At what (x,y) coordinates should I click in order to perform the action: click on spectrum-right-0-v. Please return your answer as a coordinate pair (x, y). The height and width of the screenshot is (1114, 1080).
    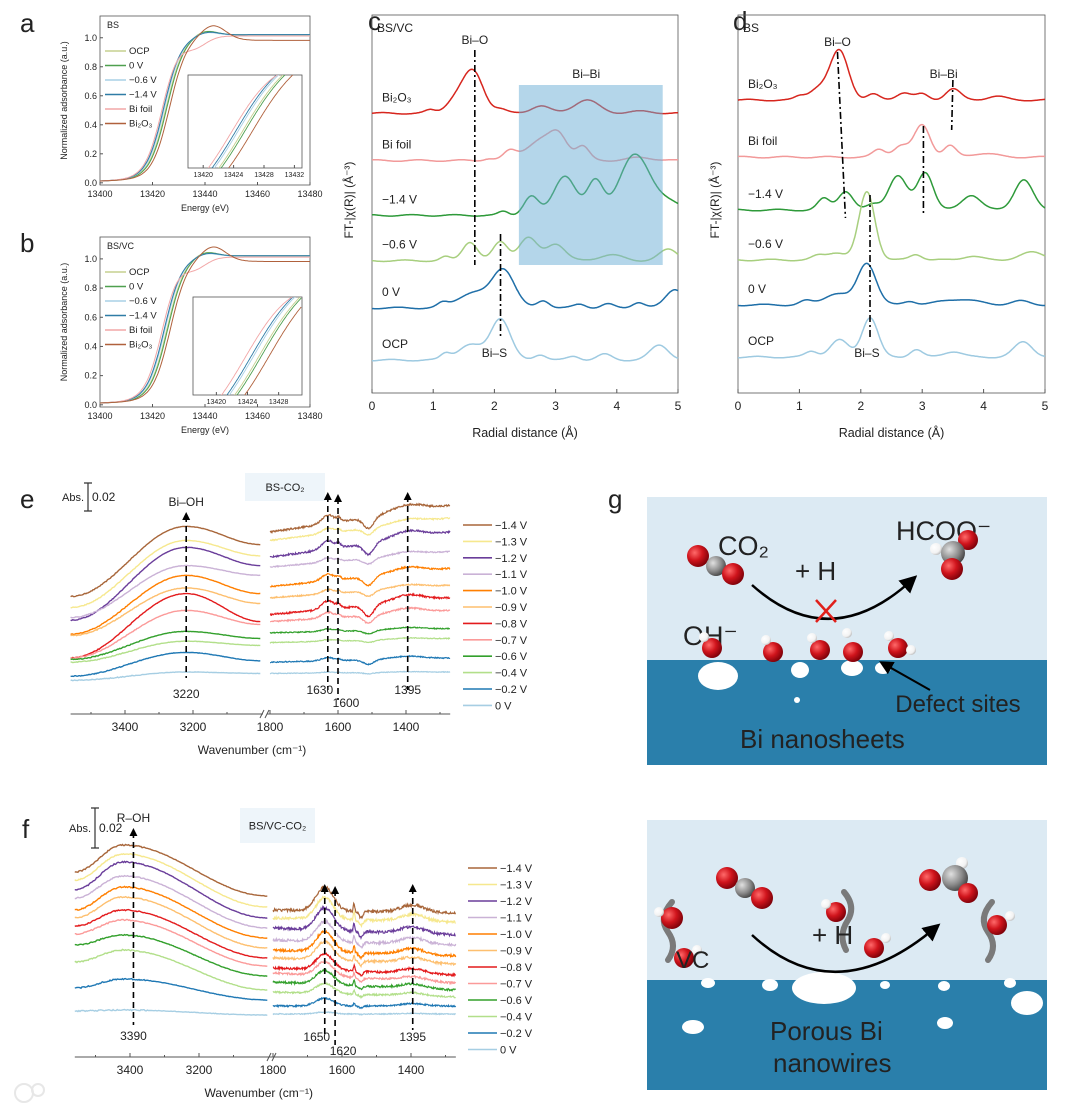
    Looking at the image, I should click on (360, 672).